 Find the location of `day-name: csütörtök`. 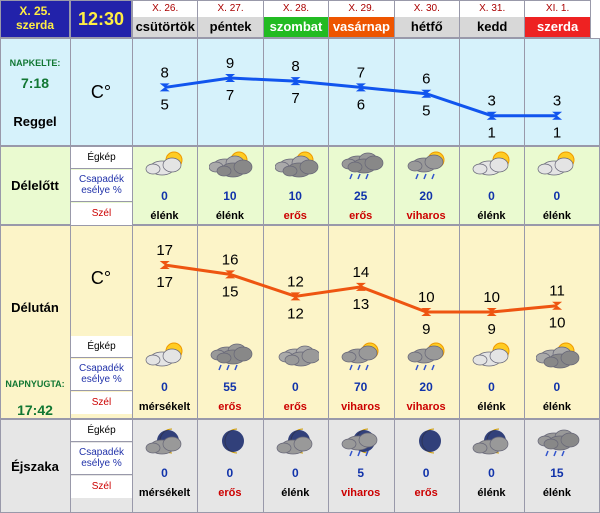

day-name: csütörtök is located at coordinates (165, 27).